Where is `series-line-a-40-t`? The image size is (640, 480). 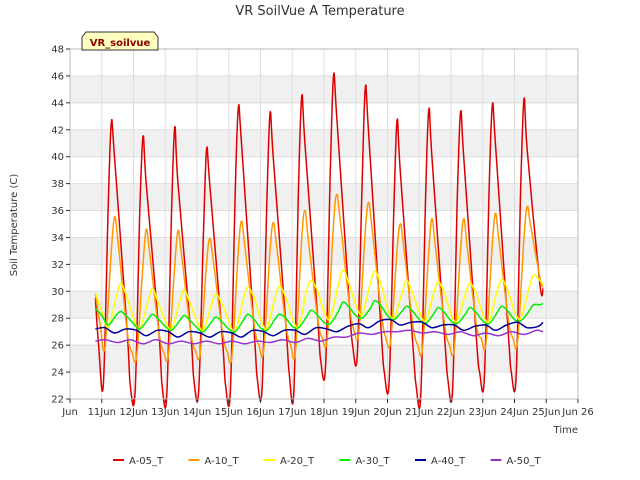 series-line-a-40-t is located at coordinates (319, 328).